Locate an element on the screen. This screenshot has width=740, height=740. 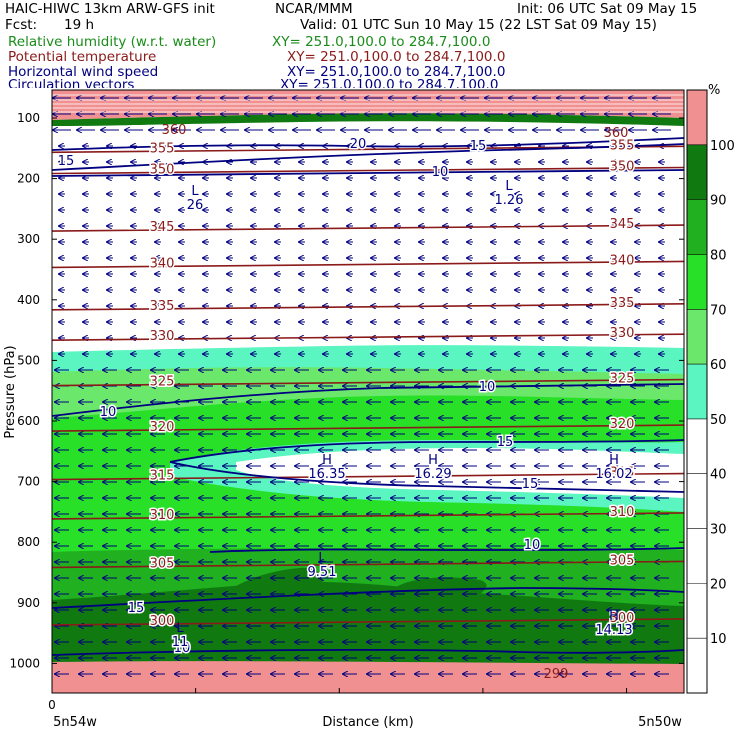
colorbar-frame is located at coordinates (697, 391).